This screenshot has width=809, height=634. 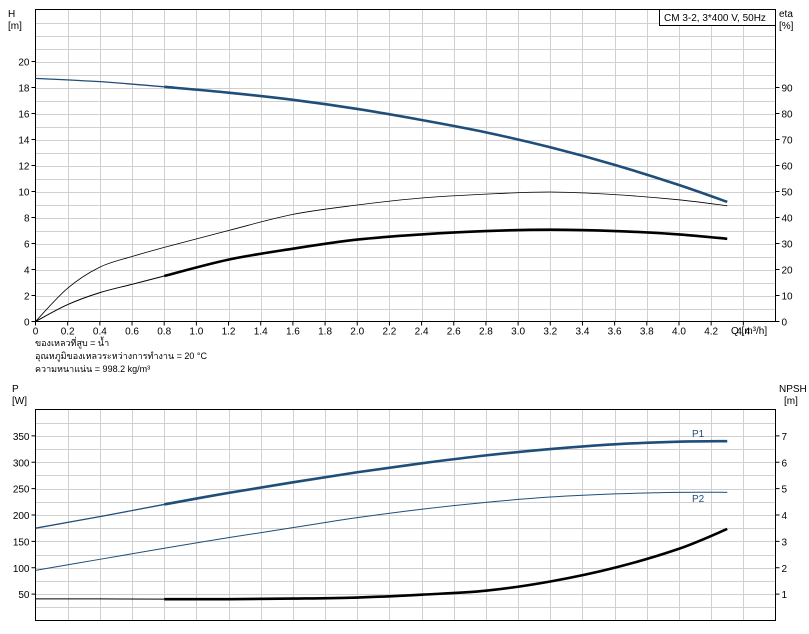 I want to click on npsh-axis-unit: [m], so click(x=791, y=401).